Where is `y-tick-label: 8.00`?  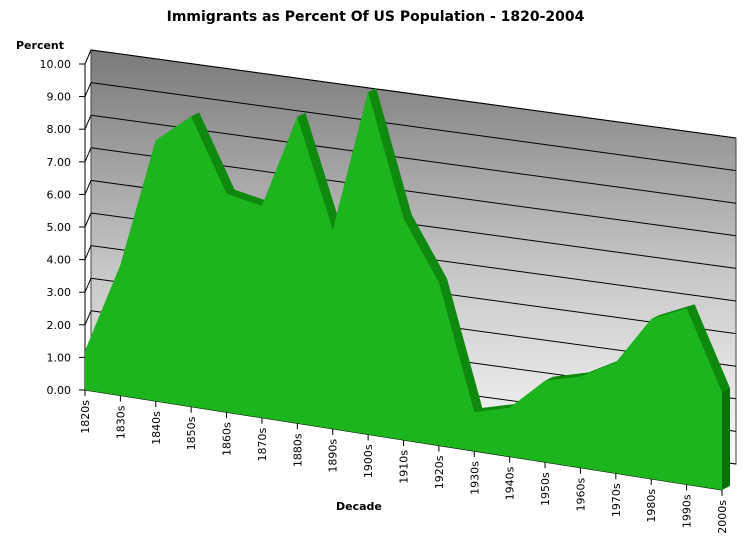
y-tick-label: 8.00 is located at coordinates (59, 129).